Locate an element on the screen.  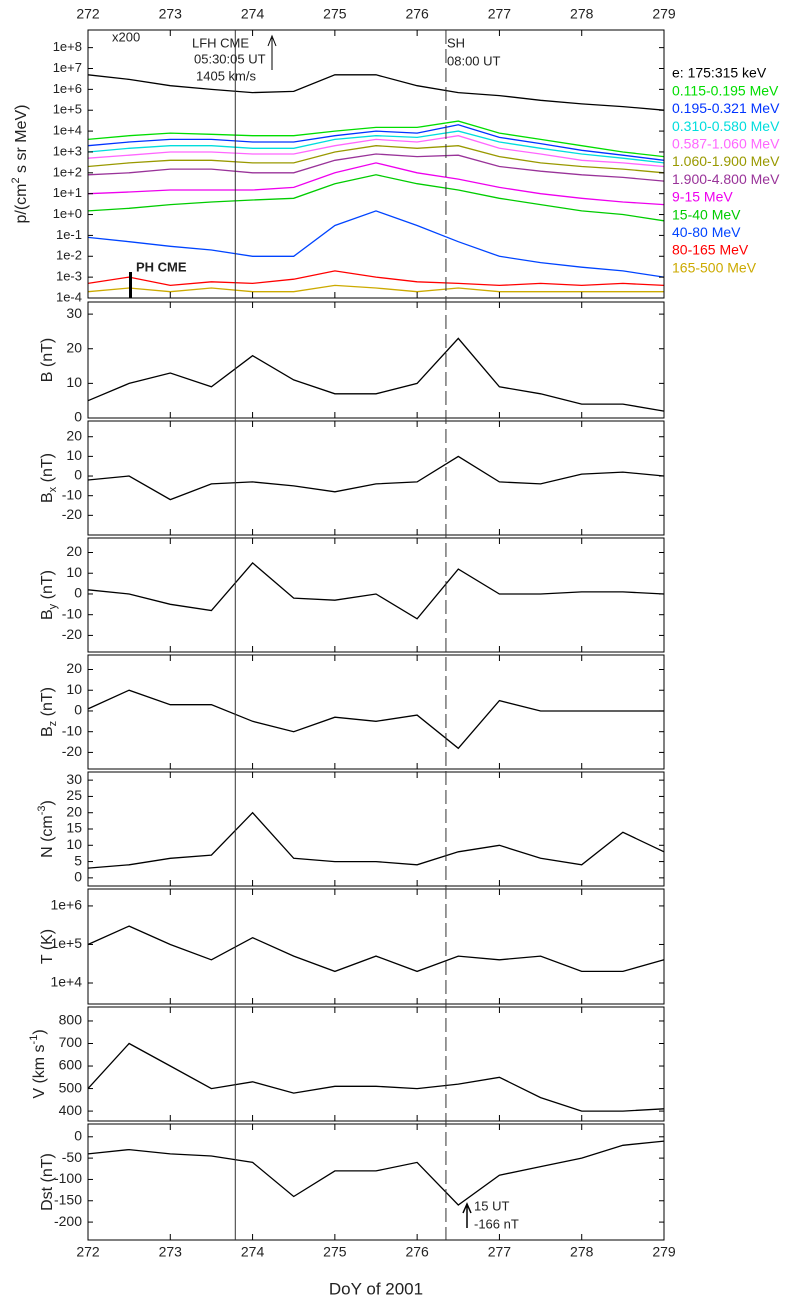
annotation: 05:30:05 UT is located at coordinates (230, 58).